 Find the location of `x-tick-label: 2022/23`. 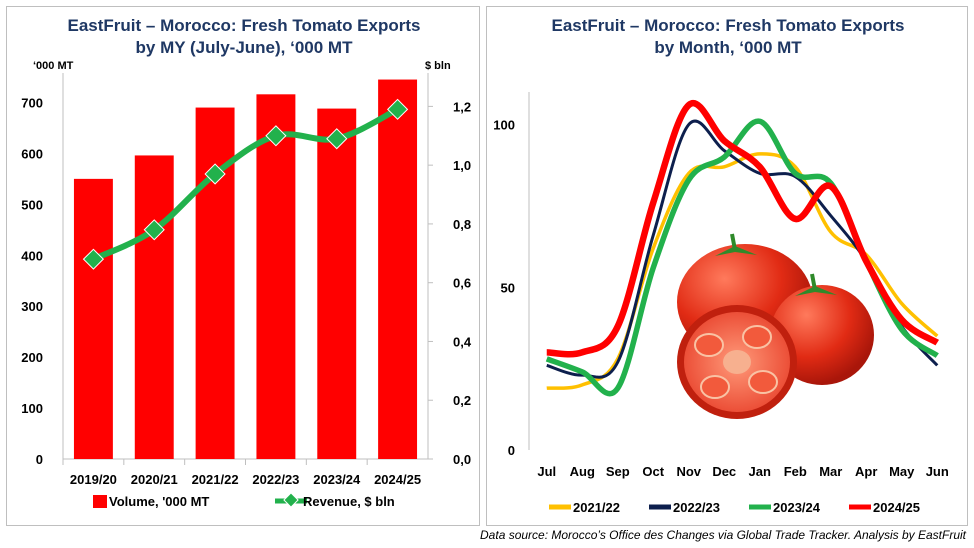

x-tick-label: 2022/23 is located at coordinates (275, 479).